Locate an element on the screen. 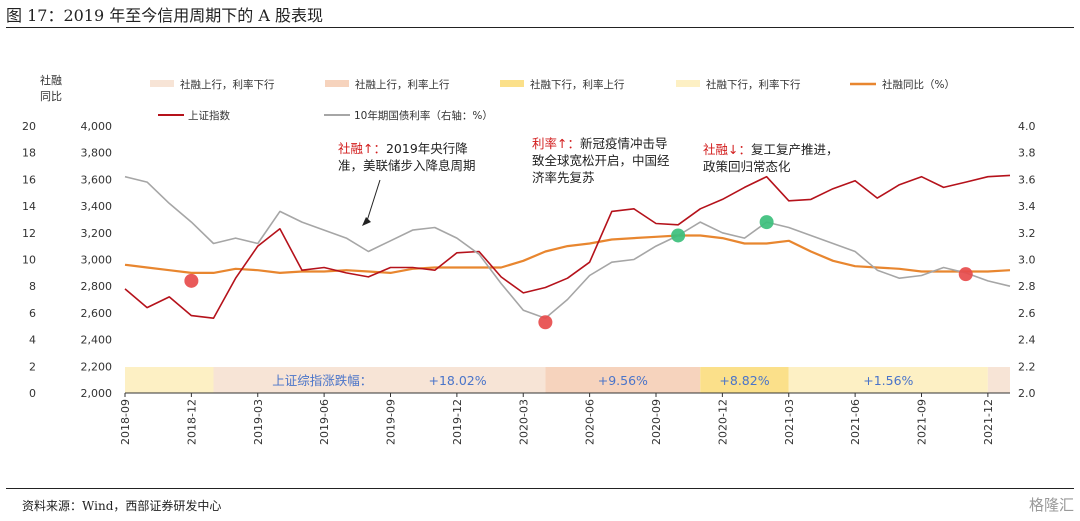  x-tick-11: 2021-03 is located at coordinates (789, 422).